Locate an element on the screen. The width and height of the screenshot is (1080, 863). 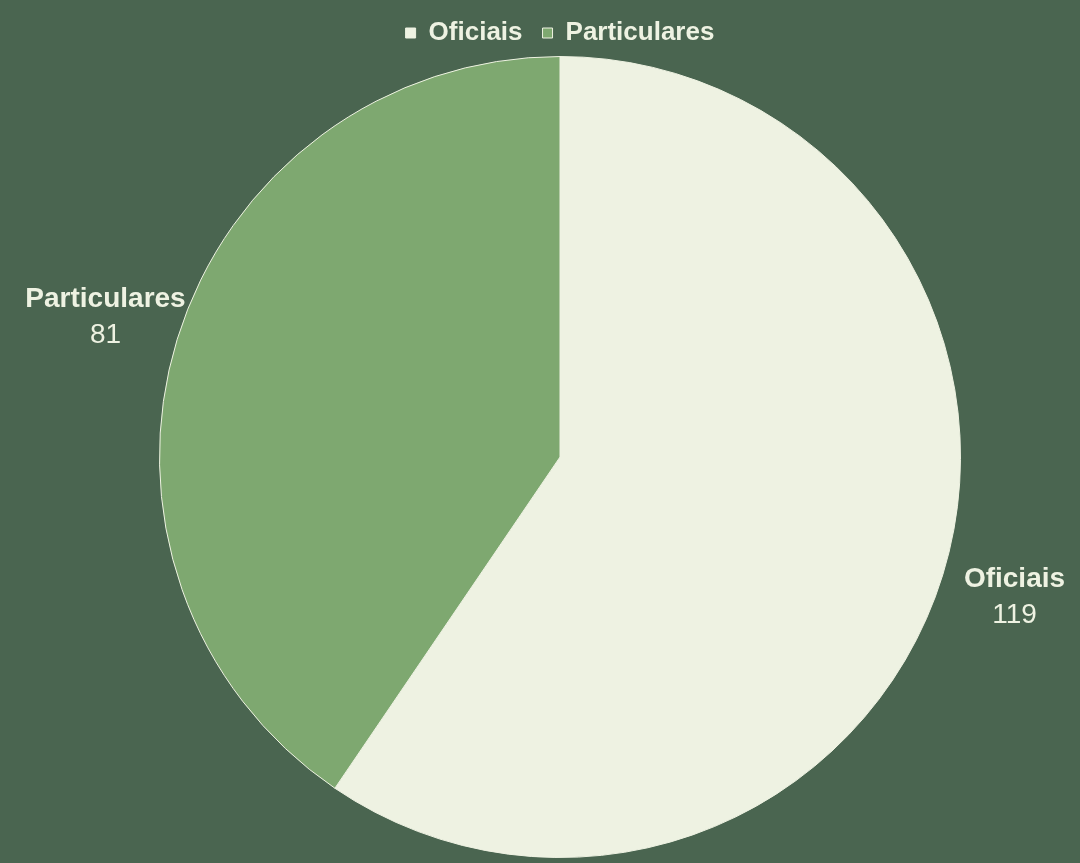
slice-label: Particulares is located at coordinates (105, 297).